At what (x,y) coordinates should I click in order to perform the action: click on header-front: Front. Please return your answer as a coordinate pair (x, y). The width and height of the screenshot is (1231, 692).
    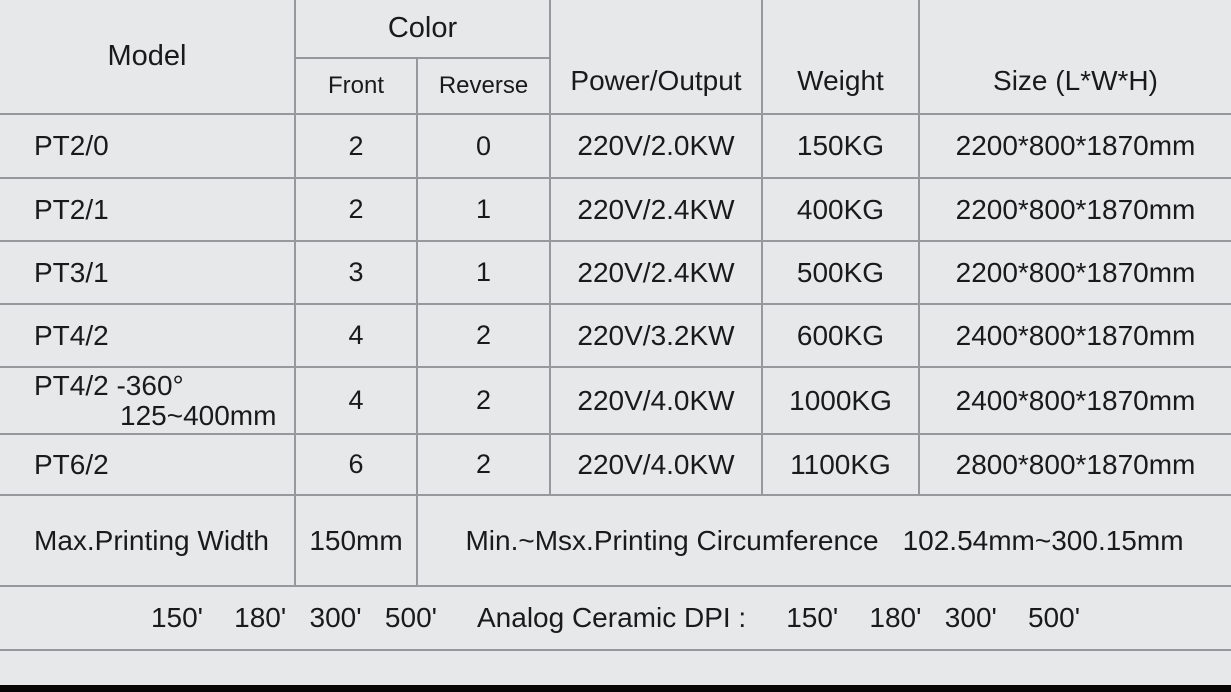
    Looking at the image, I should click on (356, 86).